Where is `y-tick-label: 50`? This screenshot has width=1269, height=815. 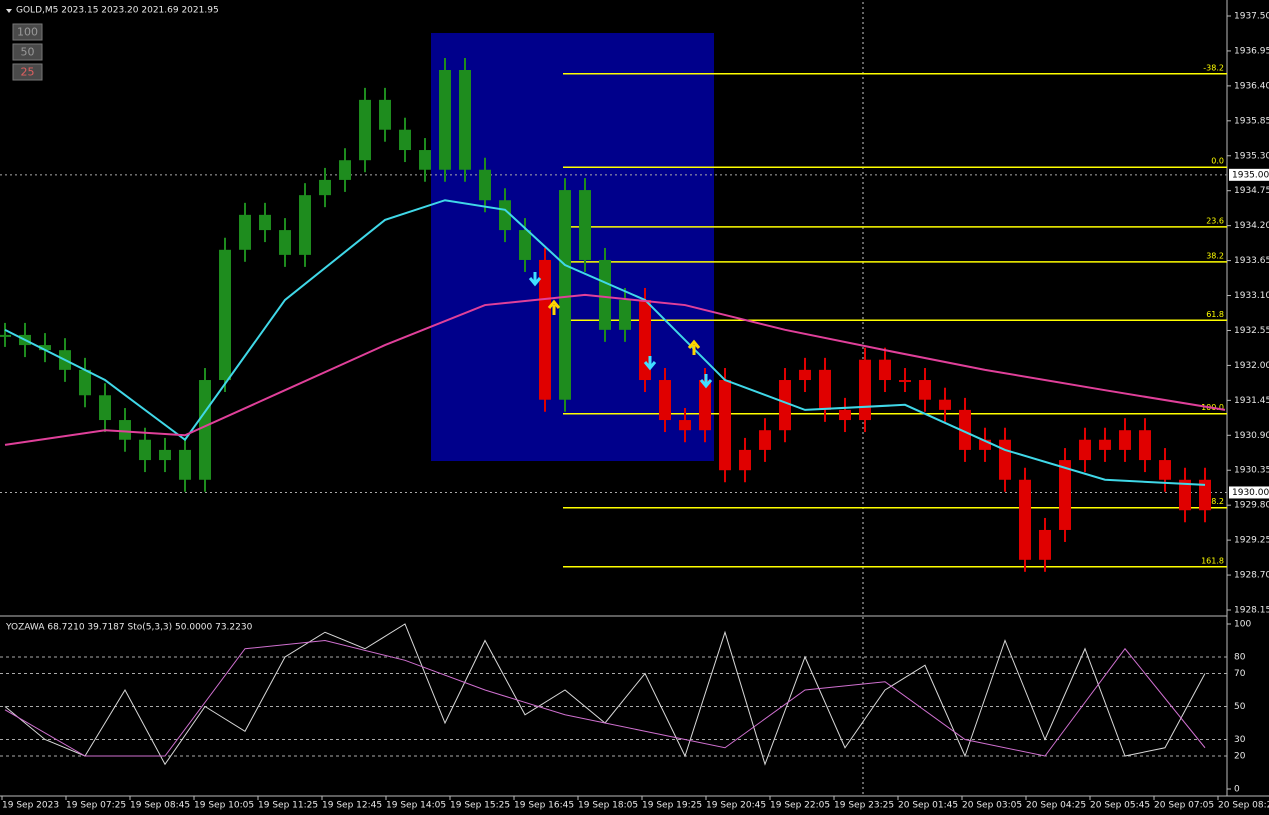
y-tick-label: 50 is located at coordinates (1240, 707).